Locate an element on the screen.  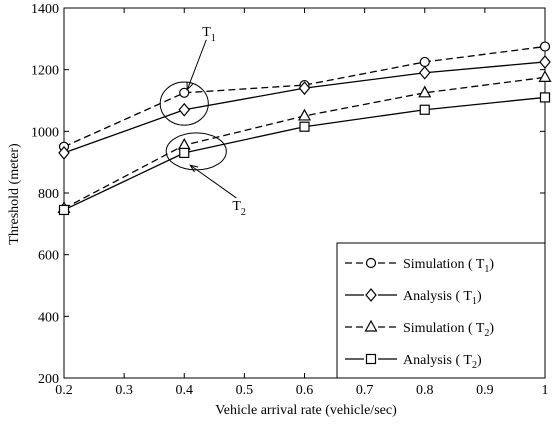
x-tick-label: 0.2 is located at coordinates (64, 390).